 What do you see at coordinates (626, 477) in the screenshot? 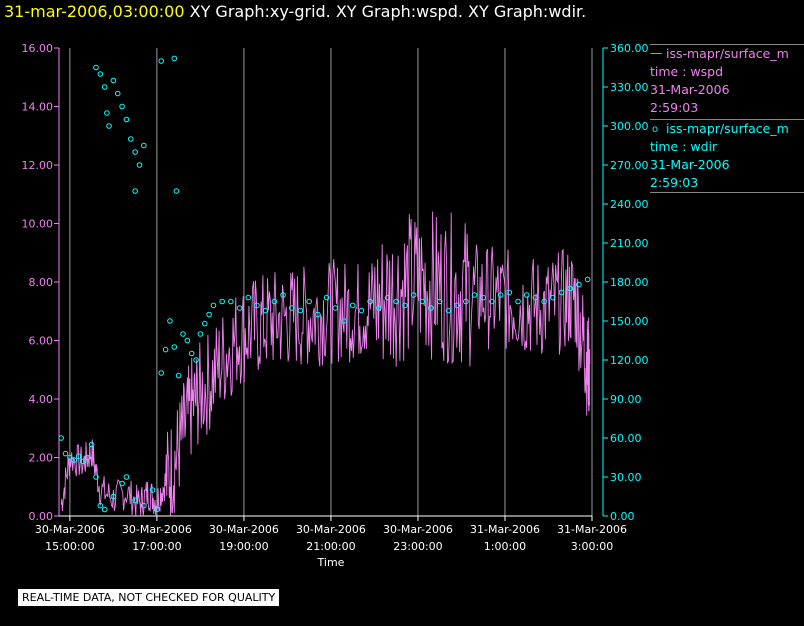
I see `right-tick-label: 30.00` at bounding box center [626, 477].